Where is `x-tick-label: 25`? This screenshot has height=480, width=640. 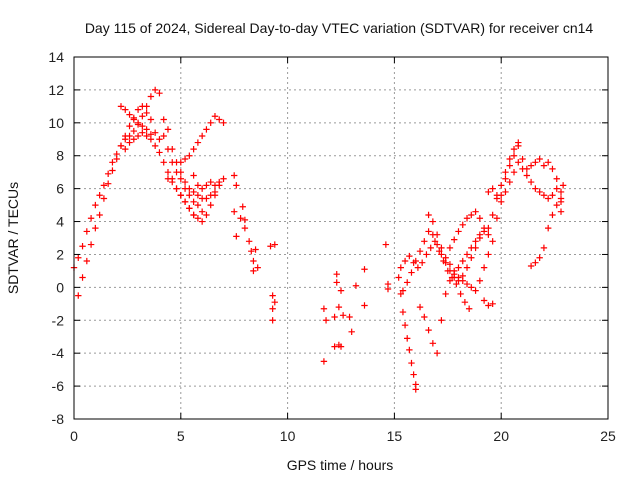
x-tick-label: 25 is located at coordinates (608, 436).